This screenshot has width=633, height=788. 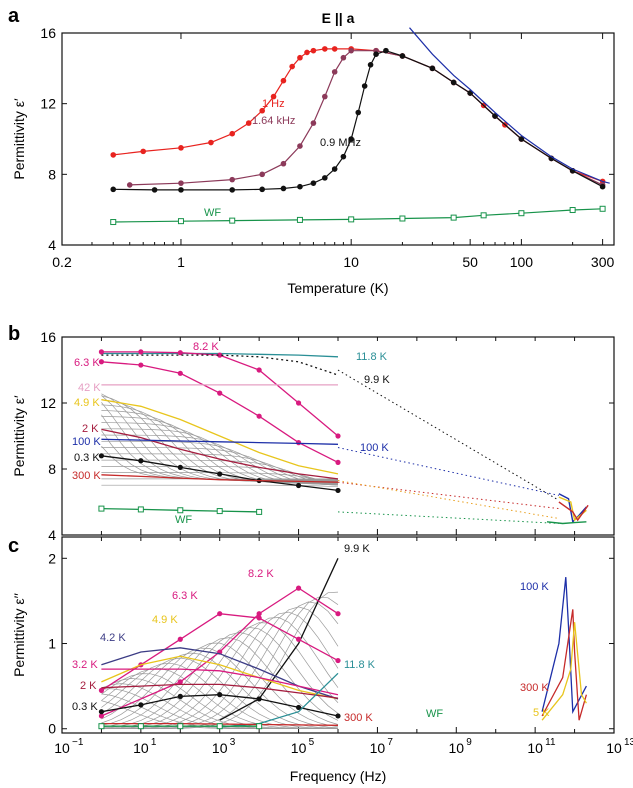 What do you see at coordinates (78, 742) in the screenshot?
I see `x-tick-exponent: −1` at bounding box center [78, 742].